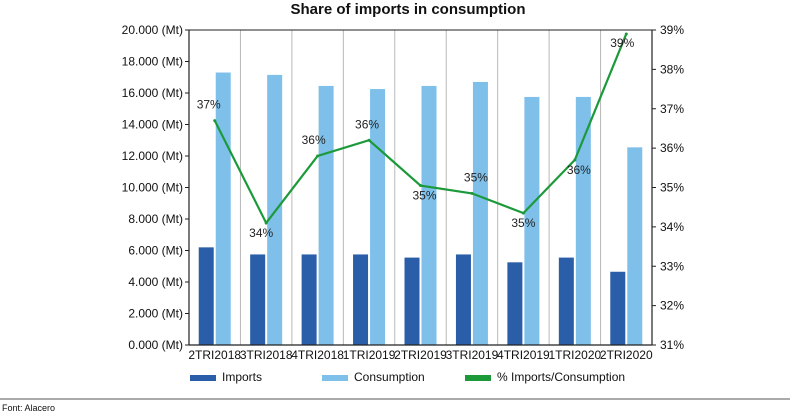  I want to click on line-data-label: 37%, so click(209, 105).